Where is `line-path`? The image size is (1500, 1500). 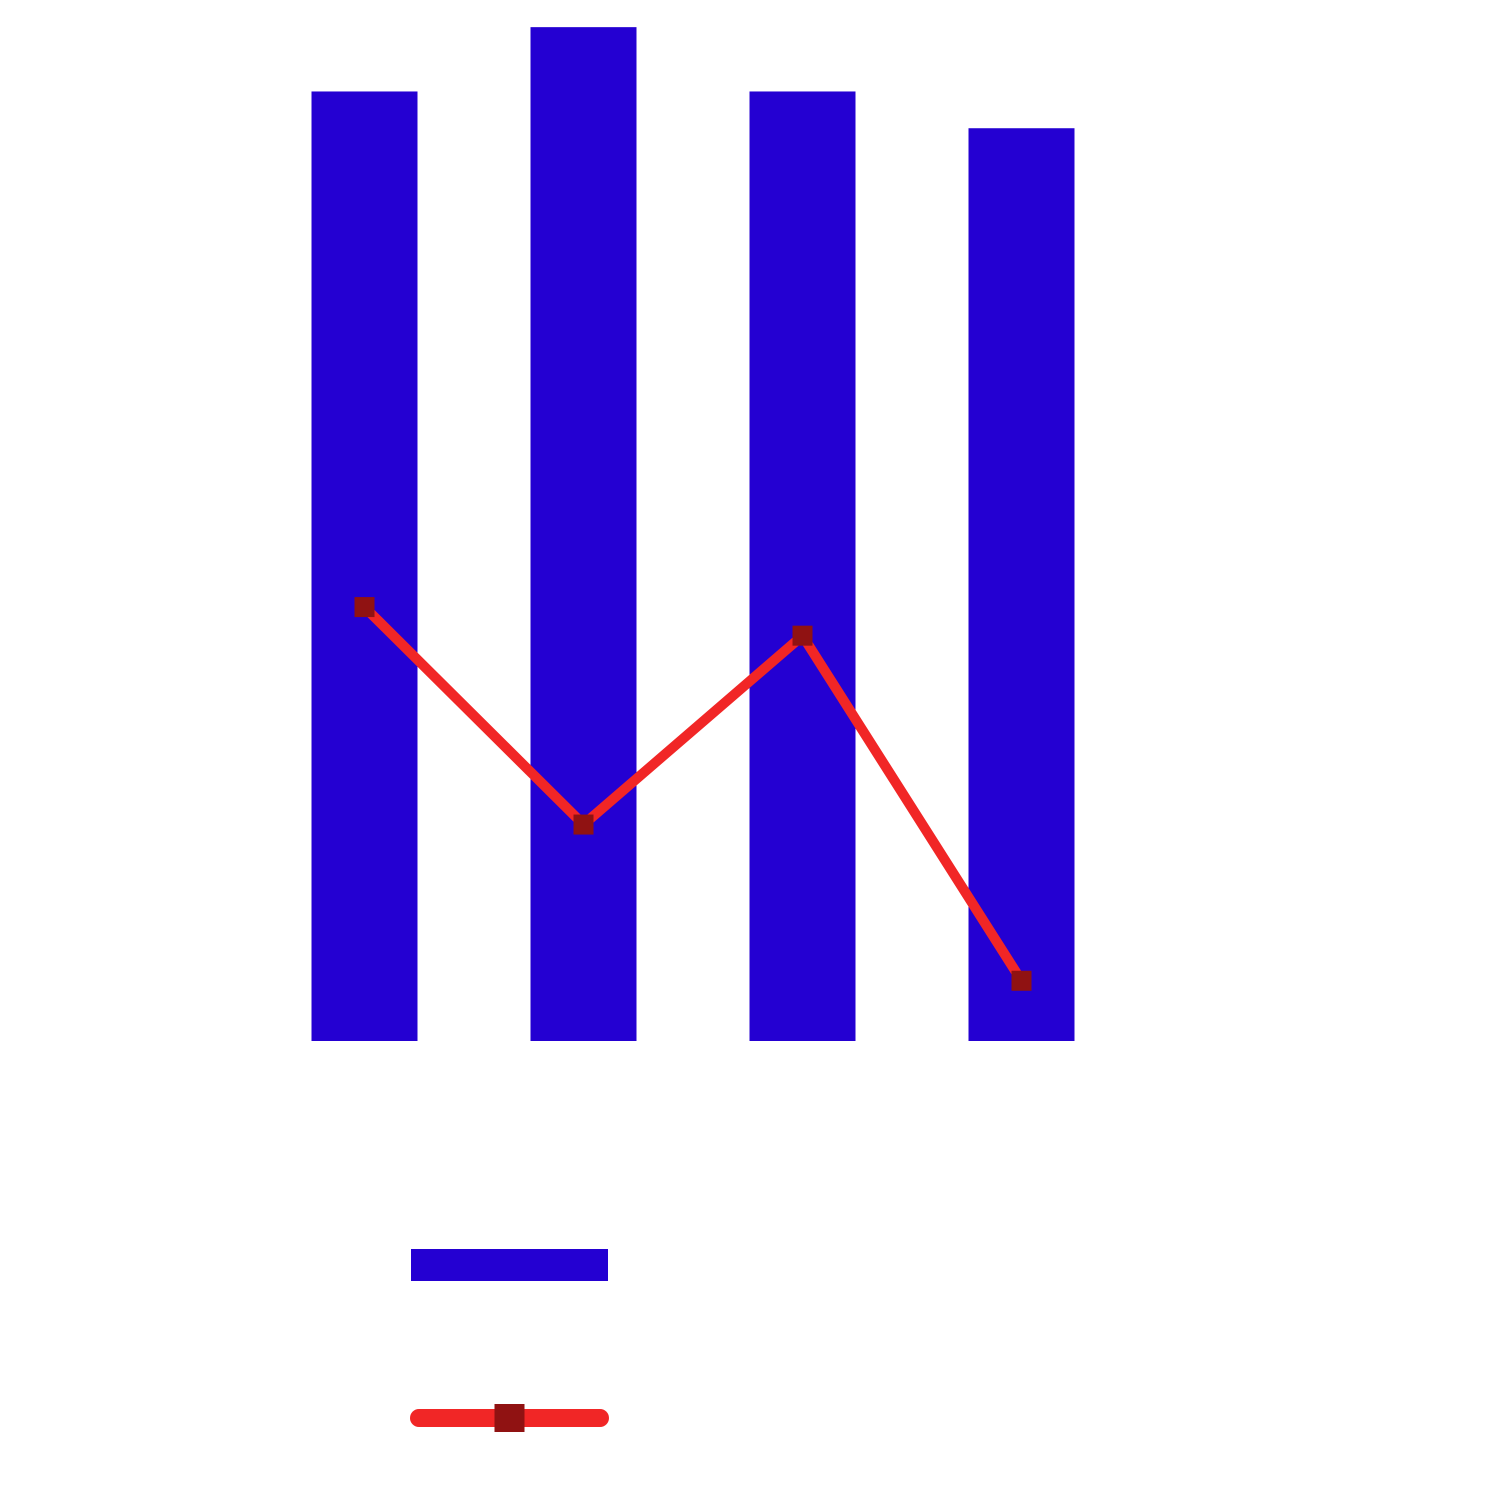 line-path is located at coordinates (693, 793).